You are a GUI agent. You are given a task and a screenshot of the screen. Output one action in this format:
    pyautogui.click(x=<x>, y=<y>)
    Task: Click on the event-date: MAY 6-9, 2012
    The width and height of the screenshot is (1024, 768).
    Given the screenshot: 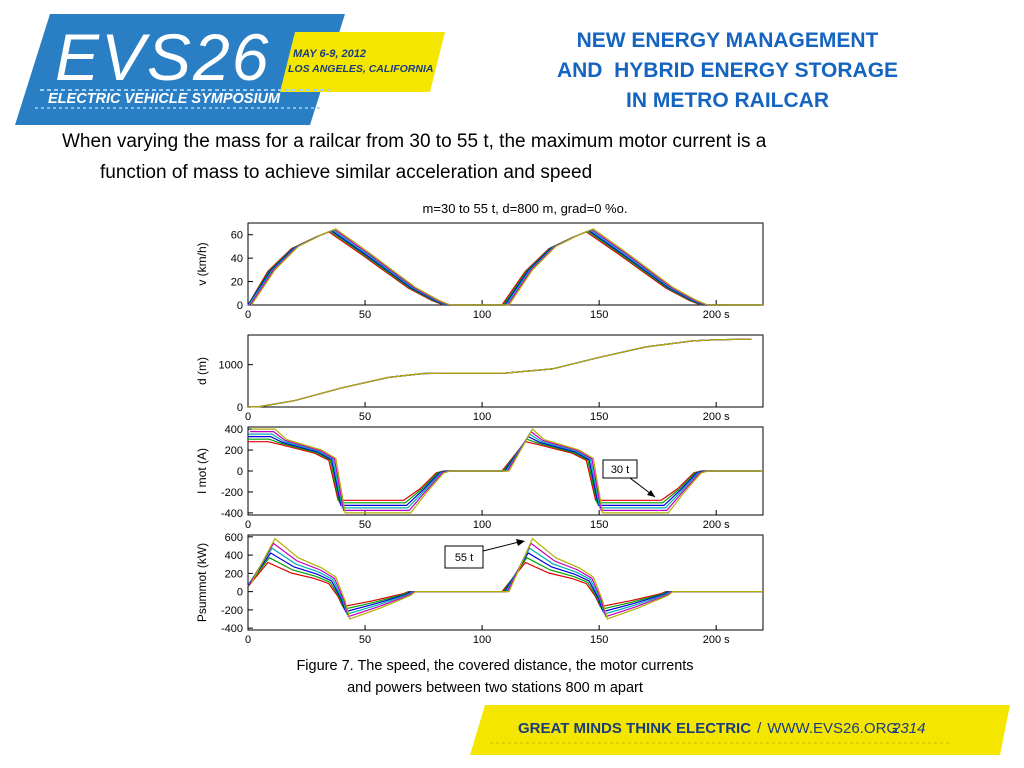 What is the action you would take?
    pyautogui.click(x=329, y=54)
    